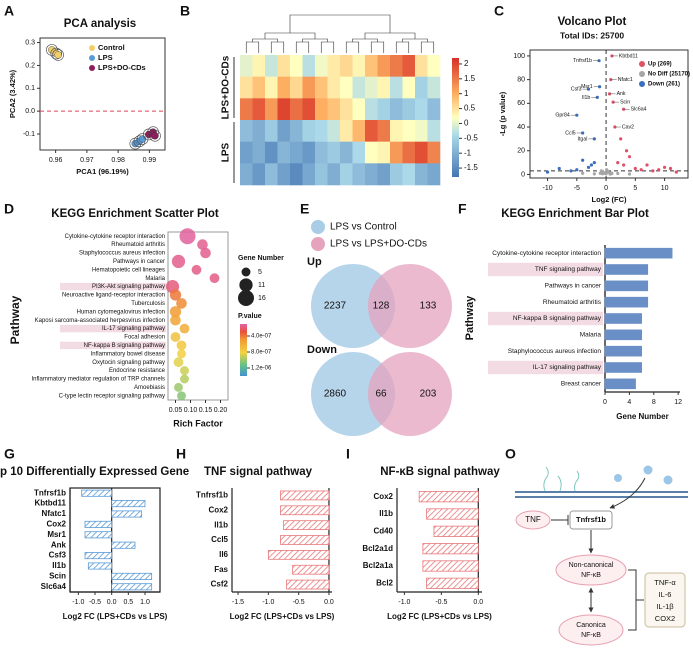 This screenshot has height=658, width=693. What do you see at coordinates (664, 85) in the screenshot?
I see `legend-label: Down (261)` at bounding box center [664, 85].